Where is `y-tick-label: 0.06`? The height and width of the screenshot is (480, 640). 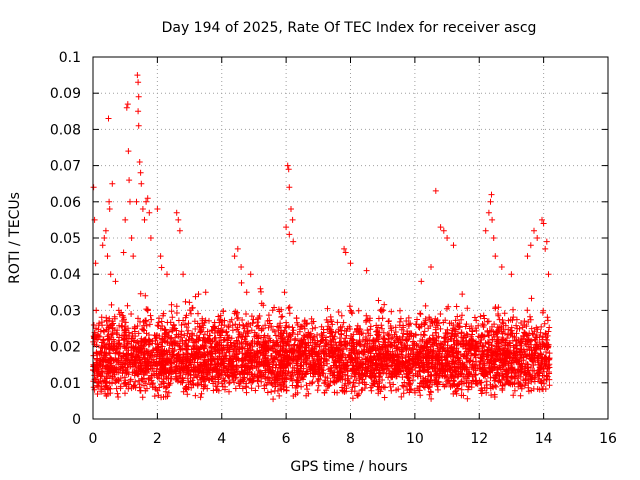 y-tick-label: 0.06 is located at coordinates (65, 203).